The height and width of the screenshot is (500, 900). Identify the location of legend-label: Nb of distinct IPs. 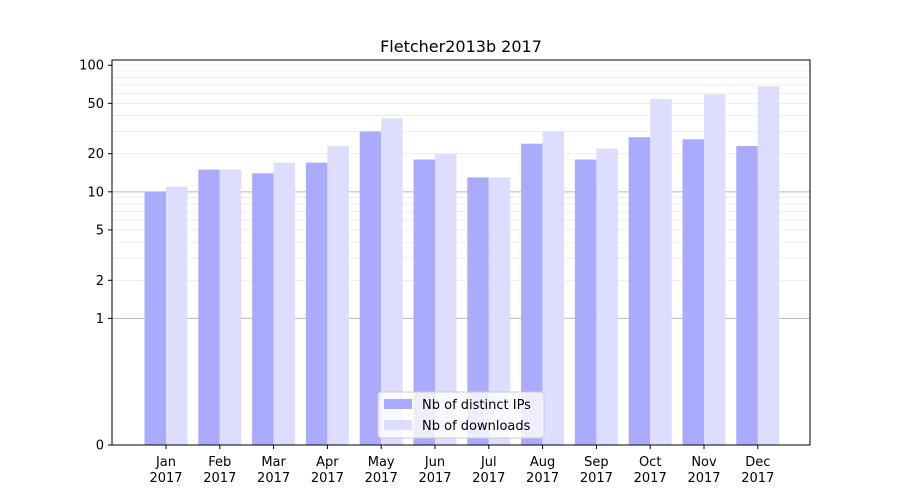
(476, 405).